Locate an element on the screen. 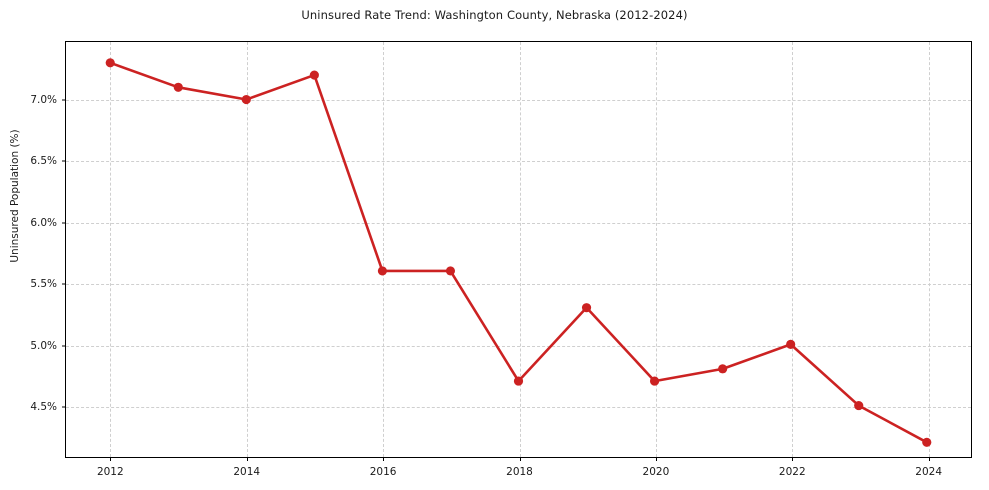 This screenshot has width=989, height=490. y-tick-label: 6.0% is located at coordinates (43, 222).